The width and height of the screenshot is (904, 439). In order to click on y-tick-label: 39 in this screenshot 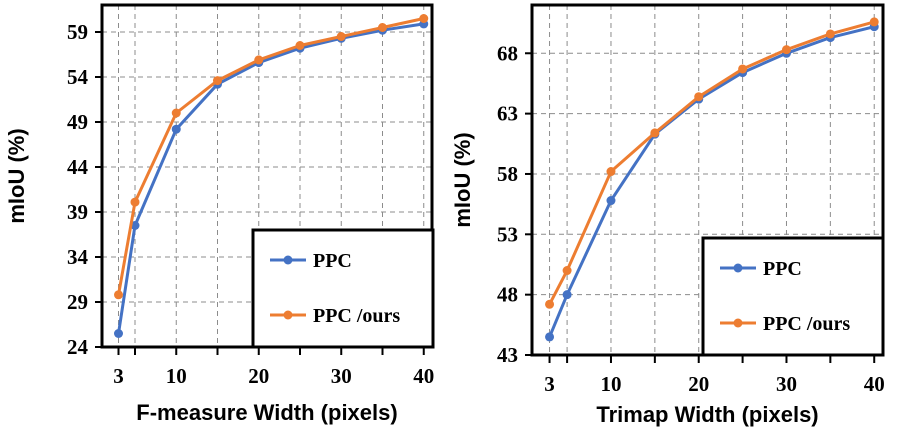, I will do `click(77, 212)`.